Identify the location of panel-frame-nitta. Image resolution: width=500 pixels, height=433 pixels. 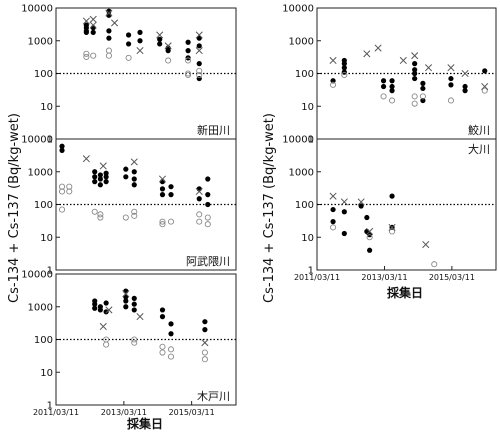
(146, 73).